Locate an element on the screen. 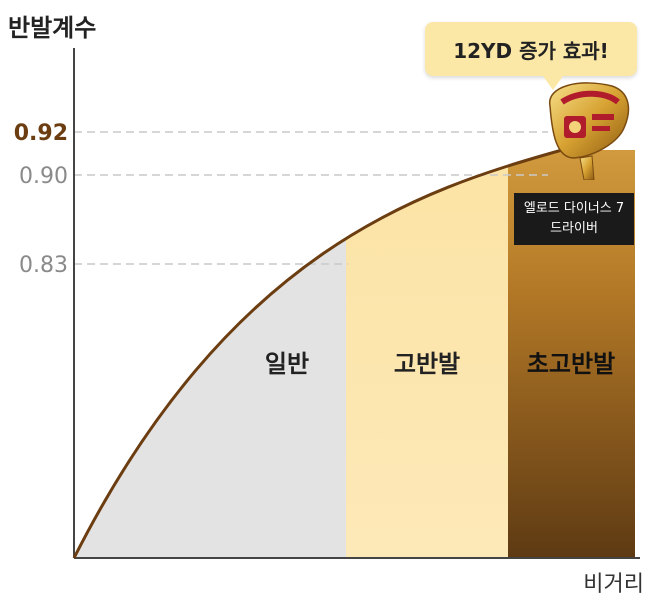 The image size is (658, 612). product-type: 드라이버 is located at coordinates (574, 228).